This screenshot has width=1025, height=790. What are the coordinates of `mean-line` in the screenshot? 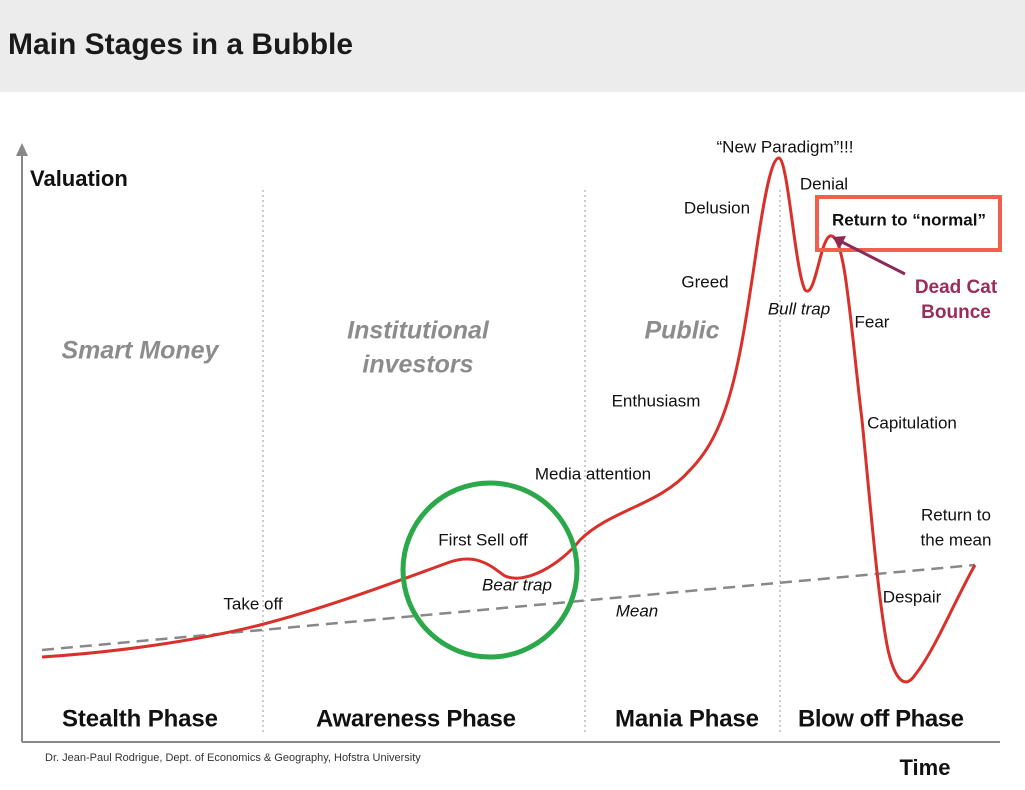 It's located at (508, 607).